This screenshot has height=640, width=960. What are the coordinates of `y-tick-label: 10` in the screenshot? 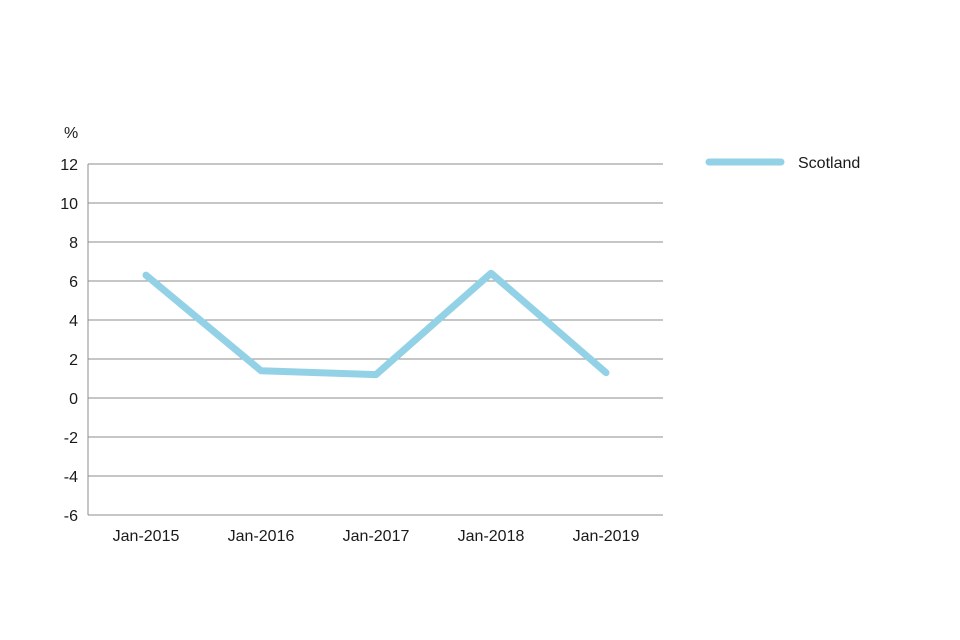 It's located at (69, 204).